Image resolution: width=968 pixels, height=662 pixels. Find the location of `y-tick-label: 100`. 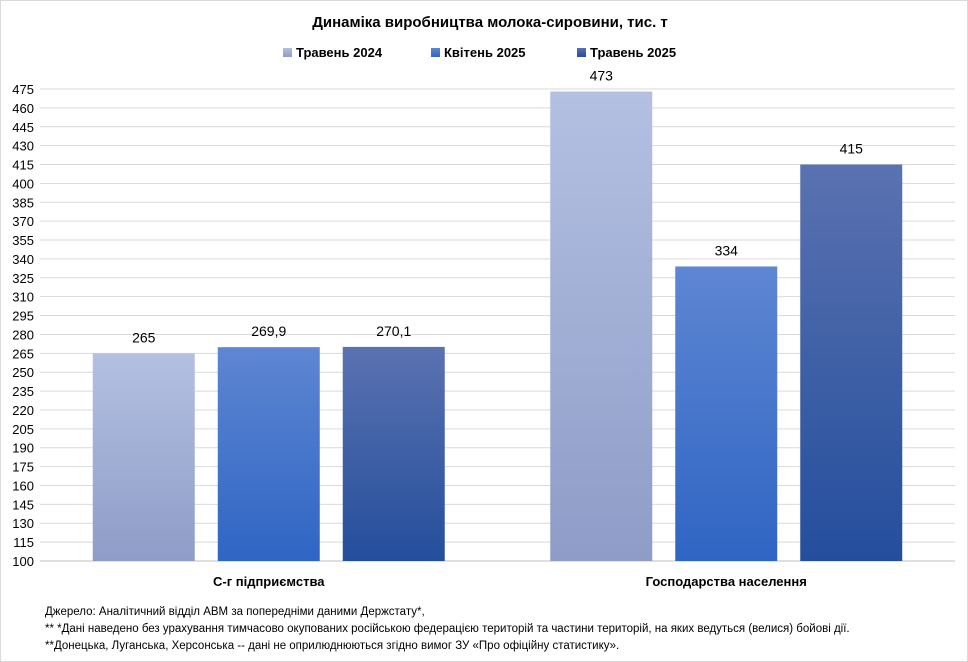

y-tick-label: 100 is located at coordinates (23, 561).